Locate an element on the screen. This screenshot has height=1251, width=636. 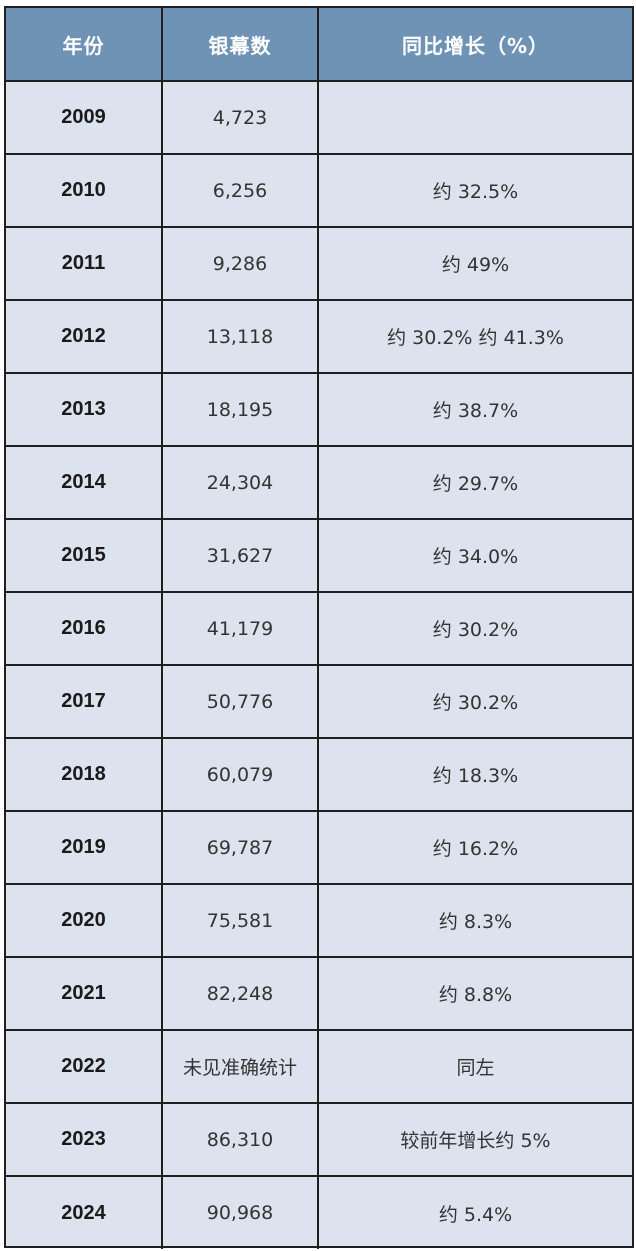
growth-cell: 约 5.4% is located at coordinates (475, 1214).